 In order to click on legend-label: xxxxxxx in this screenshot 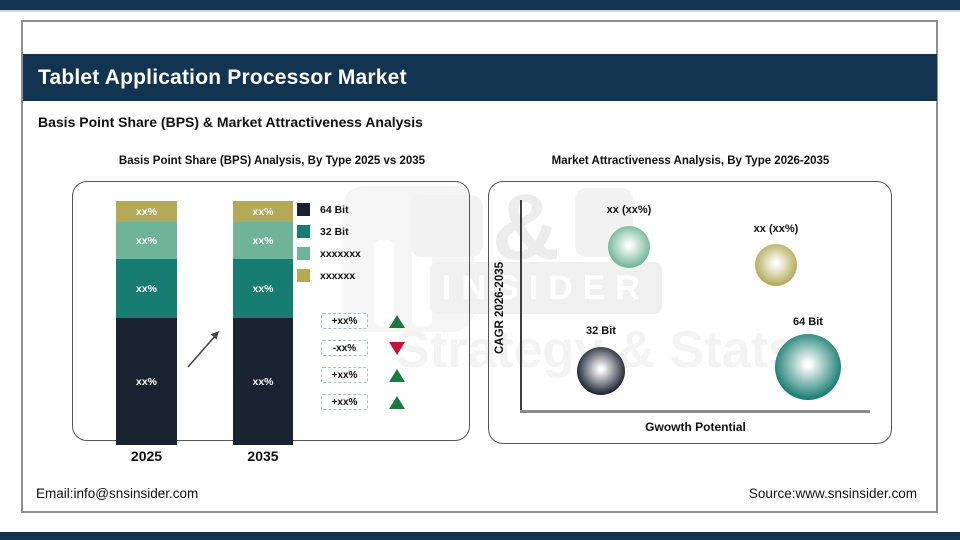, I will do `click(340, 253)`.